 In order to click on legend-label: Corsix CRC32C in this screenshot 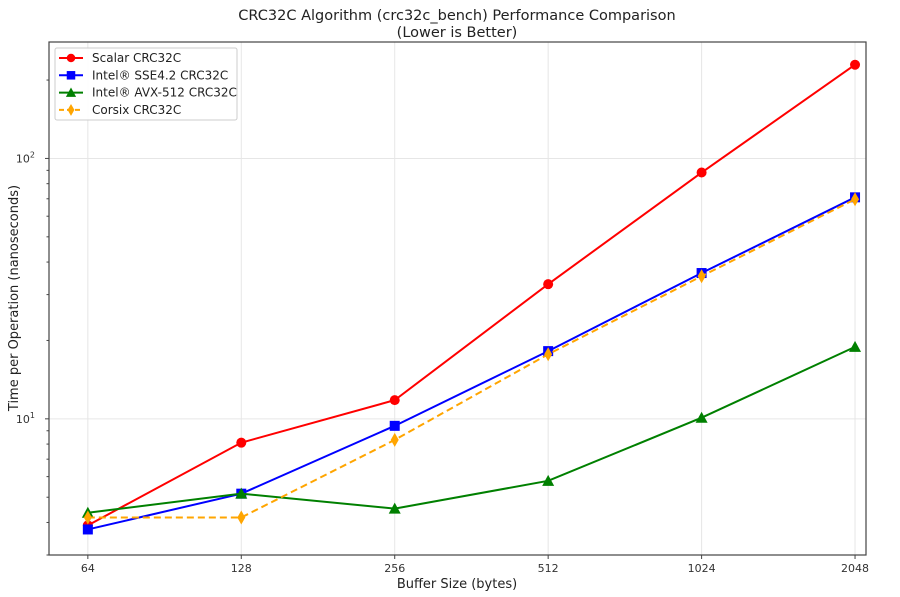, I will do `click(136, 110)`.